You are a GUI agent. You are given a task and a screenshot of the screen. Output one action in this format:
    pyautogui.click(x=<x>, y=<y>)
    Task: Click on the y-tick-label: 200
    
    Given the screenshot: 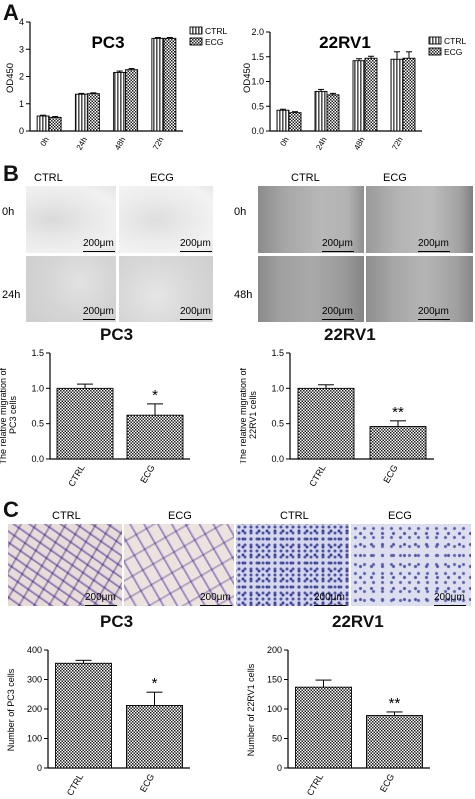 What is the action you would take?
    pyautogui.click(x=274, y=650)
    